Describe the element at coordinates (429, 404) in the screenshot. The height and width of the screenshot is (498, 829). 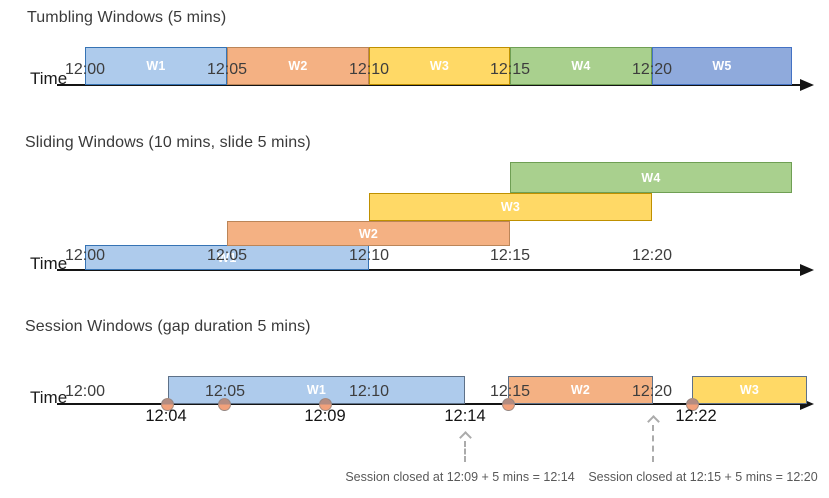
I see `session-timeline` at that location.